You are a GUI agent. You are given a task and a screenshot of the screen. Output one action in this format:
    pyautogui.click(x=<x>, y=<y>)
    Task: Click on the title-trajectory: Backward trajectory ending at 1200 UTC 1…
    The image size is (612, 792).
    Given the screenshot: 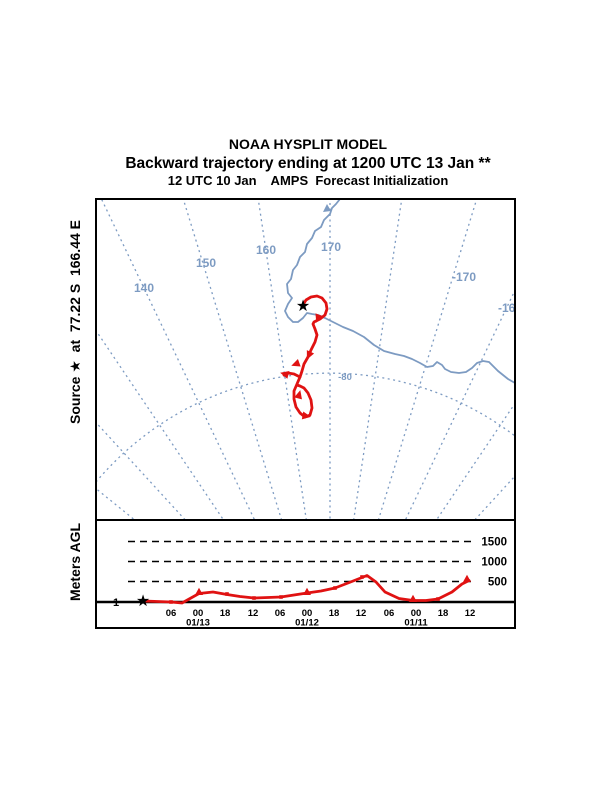 What is the action you would take?
    pyautogui.click(x=308, y=163)
    